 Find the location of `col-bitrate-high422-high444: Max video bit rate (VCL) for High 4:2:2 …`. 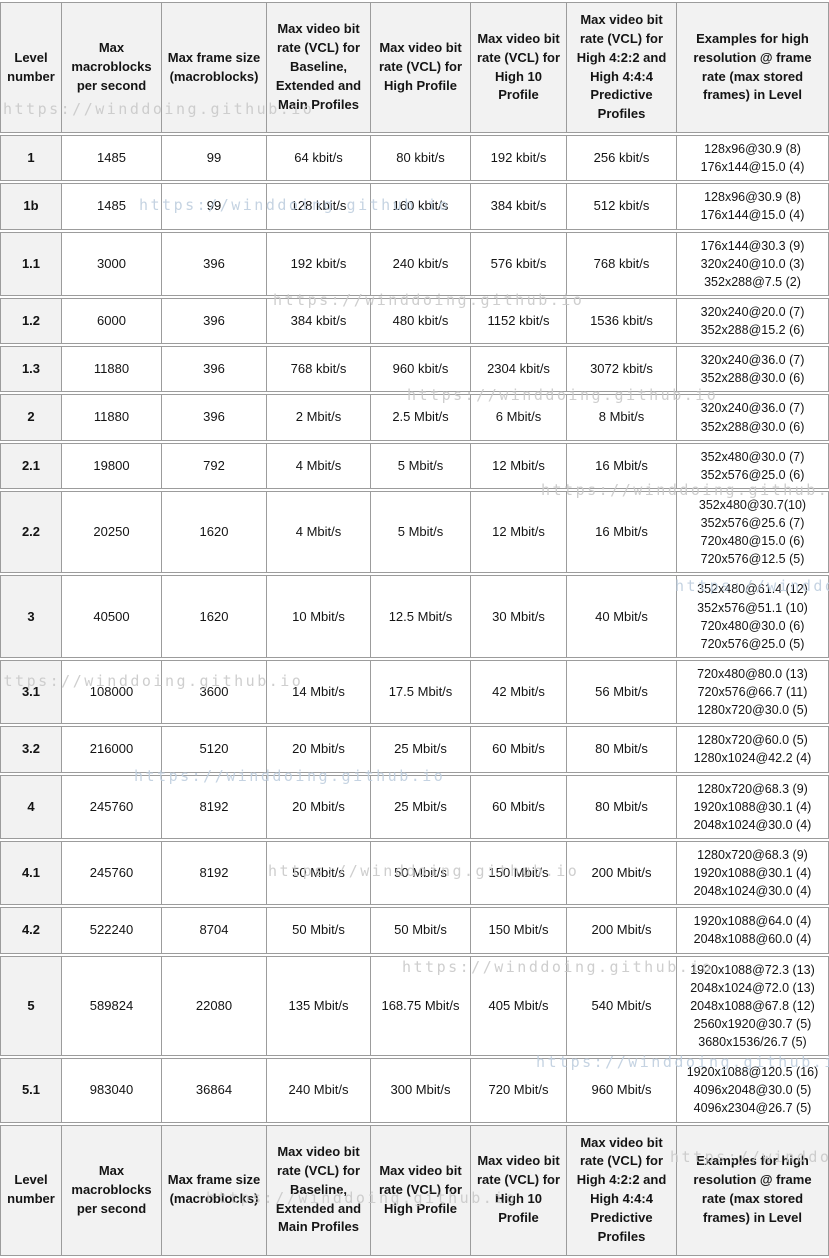

col-bitrate-high422-high444: Max video bit rate (VCL) for High 4:2:2 … is located at coordinates (622, 68).